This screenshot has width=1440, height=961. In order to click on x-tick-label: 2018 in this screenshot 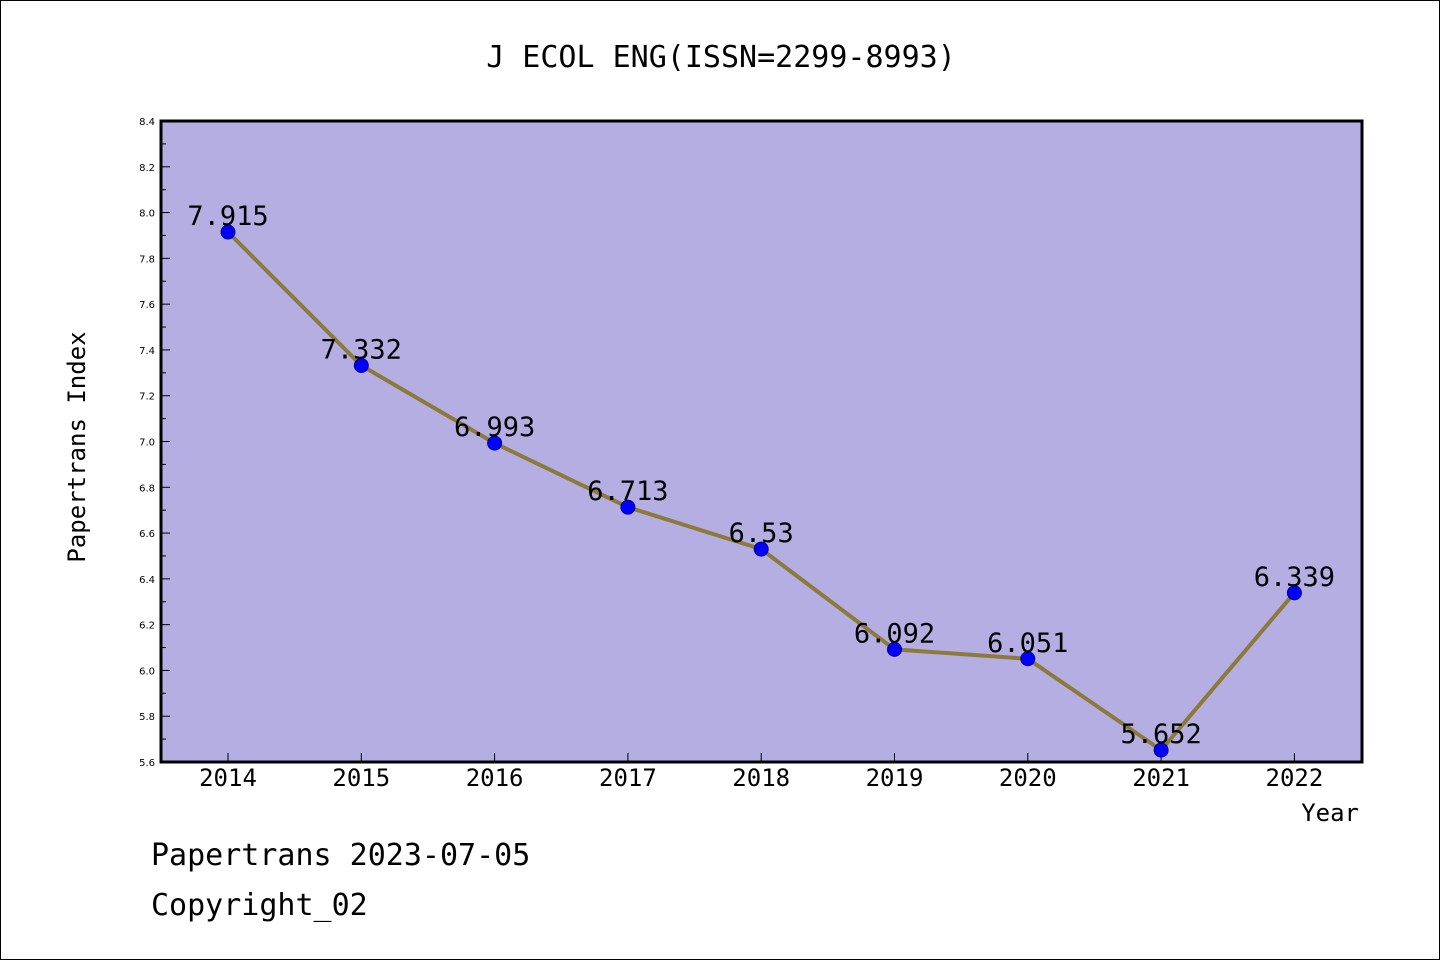, I will do `click(761, 778)`.